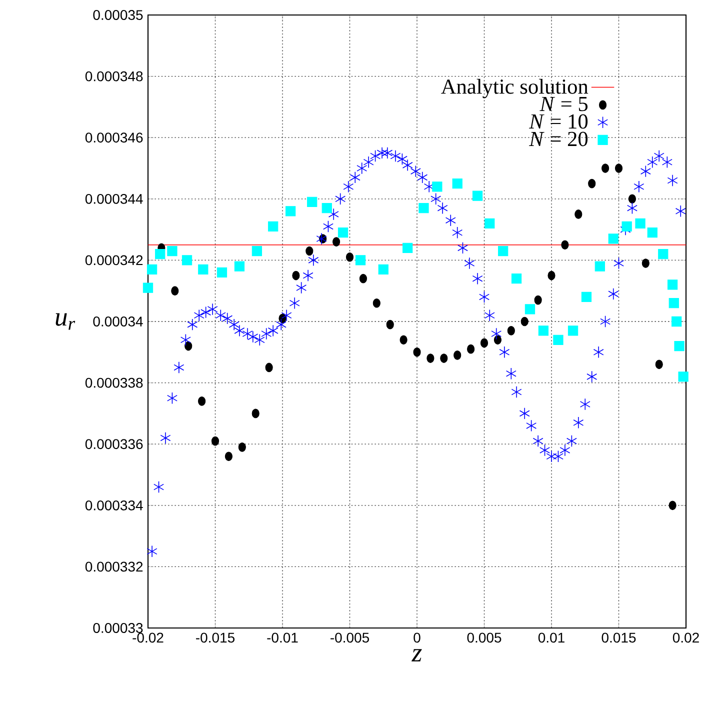 The height and width of the screenshot is (704, 709). Describe the element at coordinates (350, 637) in the screenshot. I see `x-tick-label: -0.005` at that location.